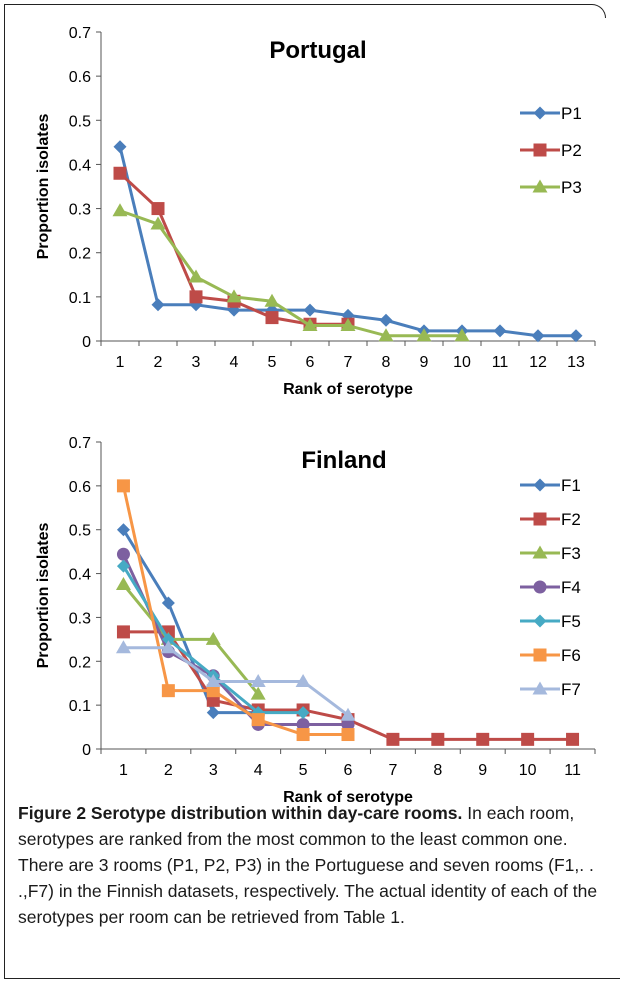  What do you see at coordinates (86, 342) in the screenshot?
I see `portugal-y-tick-label: 0` at bounding box center [86, 342].